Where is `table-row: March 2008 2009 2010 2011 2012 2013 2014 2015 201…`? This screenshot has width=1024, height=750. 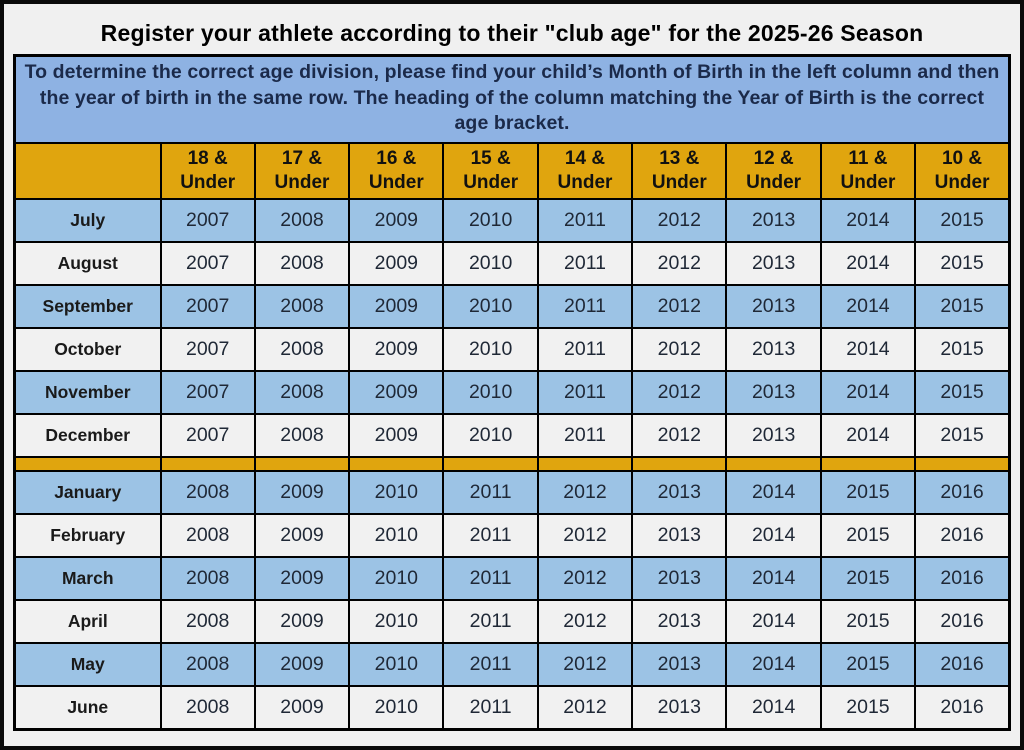 table-row: March 2008 2009 2010 2011 2012 2013 2014 2015 201… is located at coordinates (512, 579).